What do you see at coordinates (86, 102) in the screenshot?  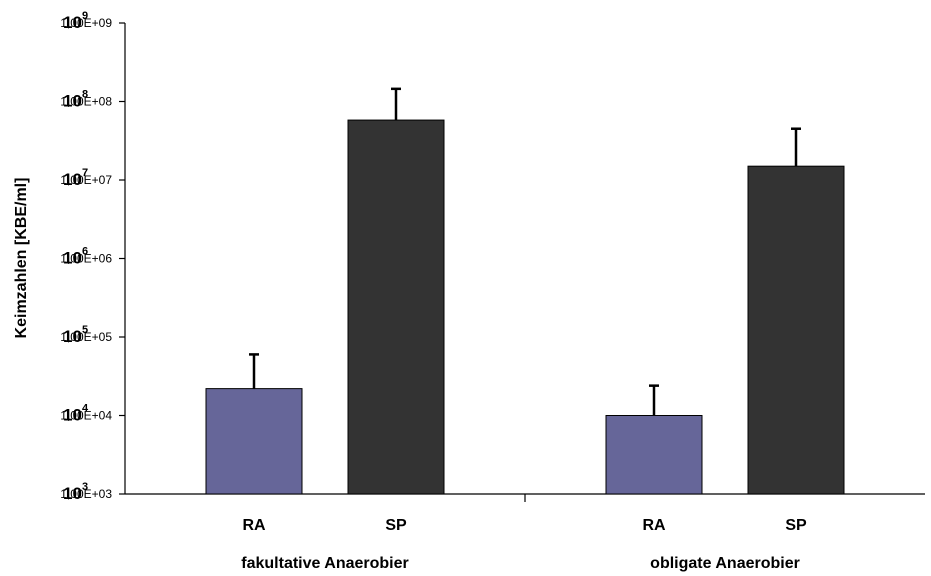 I see `y-tick-label: 1,00E+08` at bounding box center [86, 102].